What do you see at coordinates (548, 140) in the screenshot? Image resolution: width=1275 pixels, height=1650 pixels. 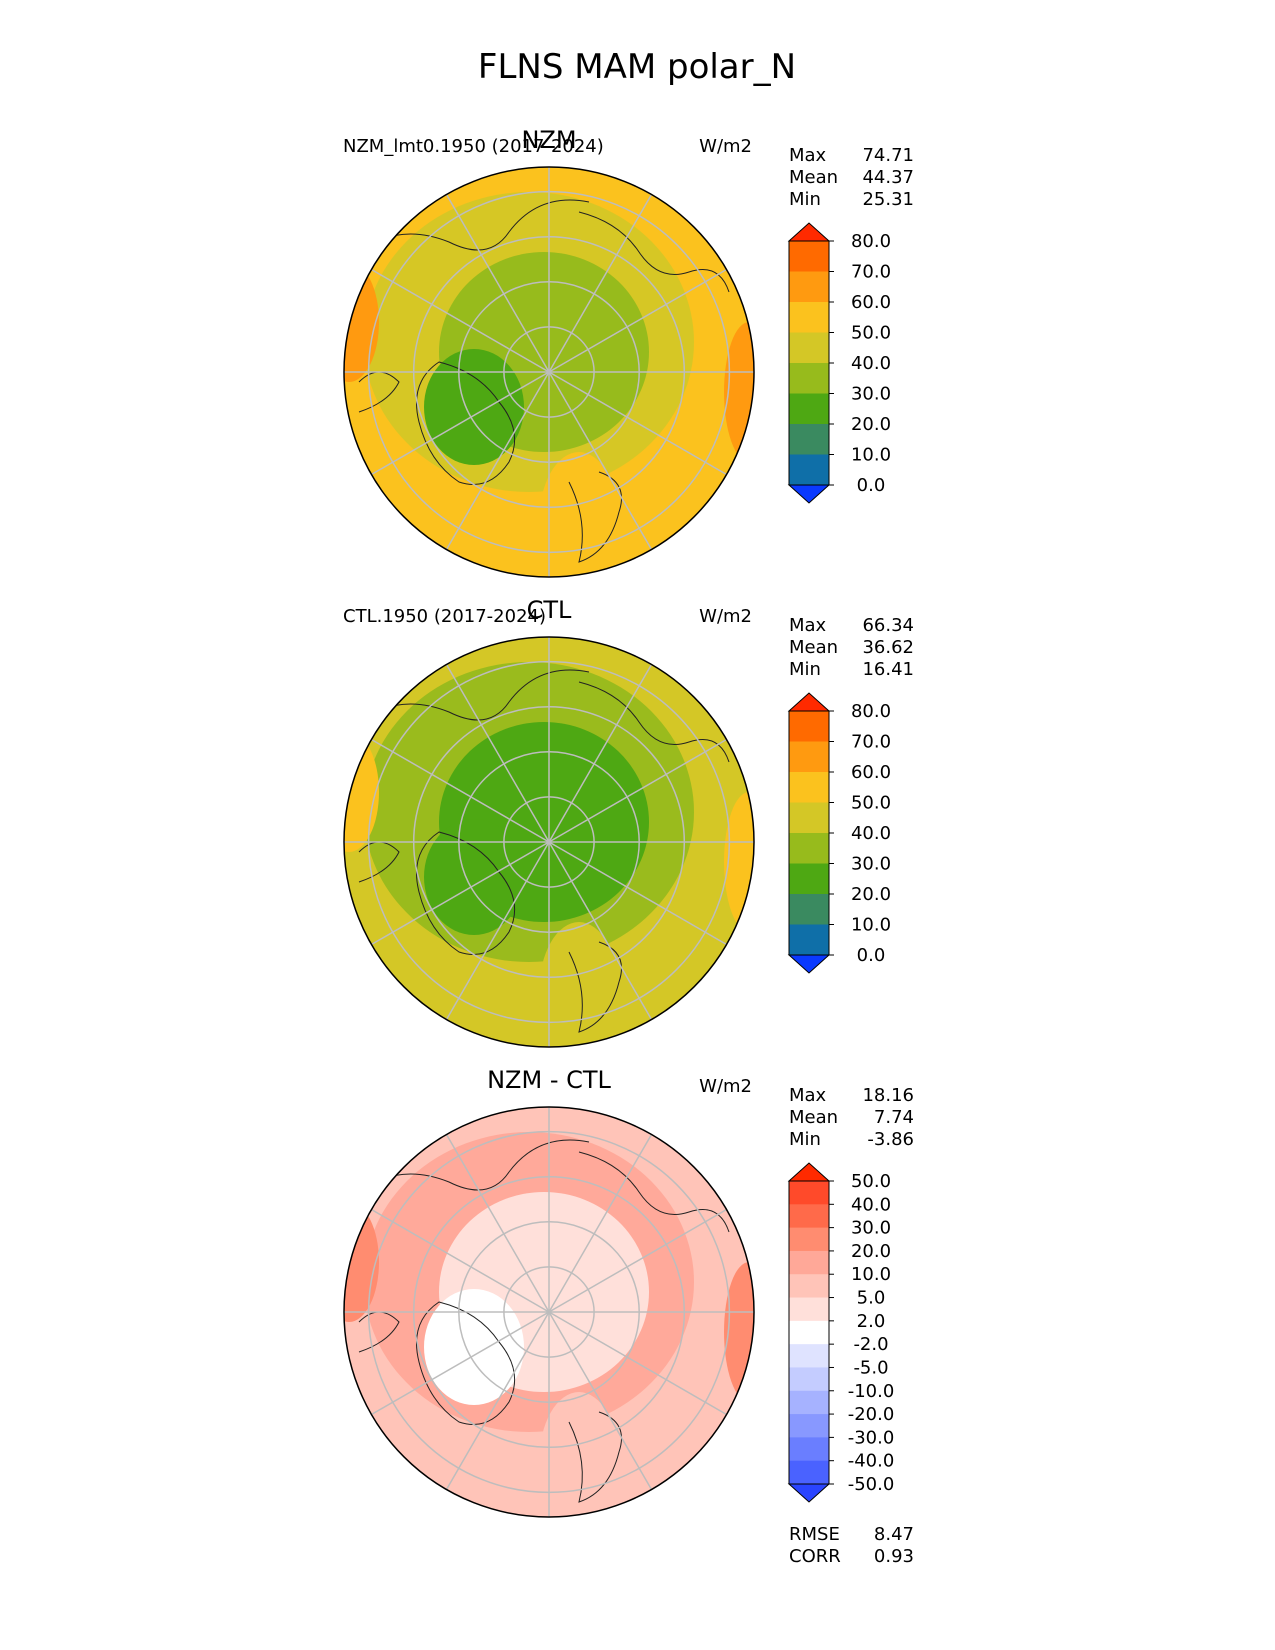 I see `panel-title: NZM` at bounding box center [548, 140].